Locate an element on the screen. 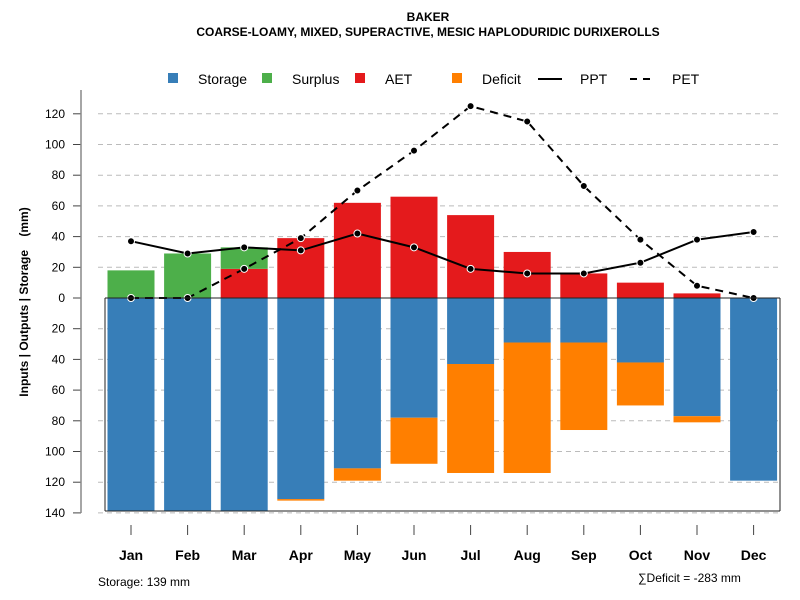 The height and width of the screenshot is (600, 800). legend-swatch-deficit is located at coordinates (457, 78).